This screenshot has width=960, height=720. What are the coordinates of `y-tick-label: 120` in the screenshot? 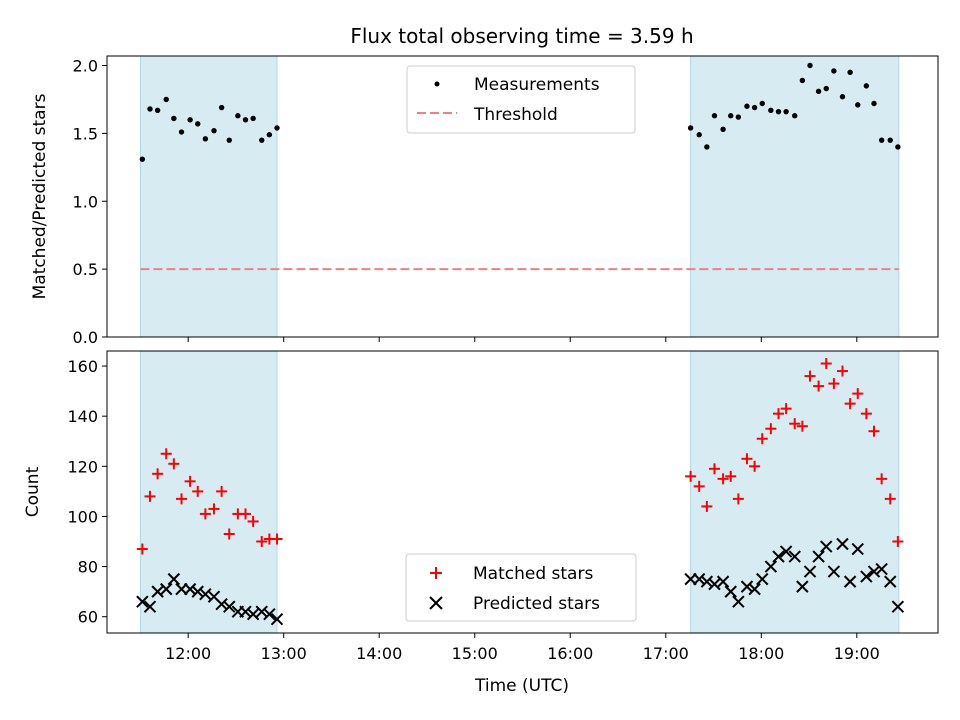 It's located at (82, 466).